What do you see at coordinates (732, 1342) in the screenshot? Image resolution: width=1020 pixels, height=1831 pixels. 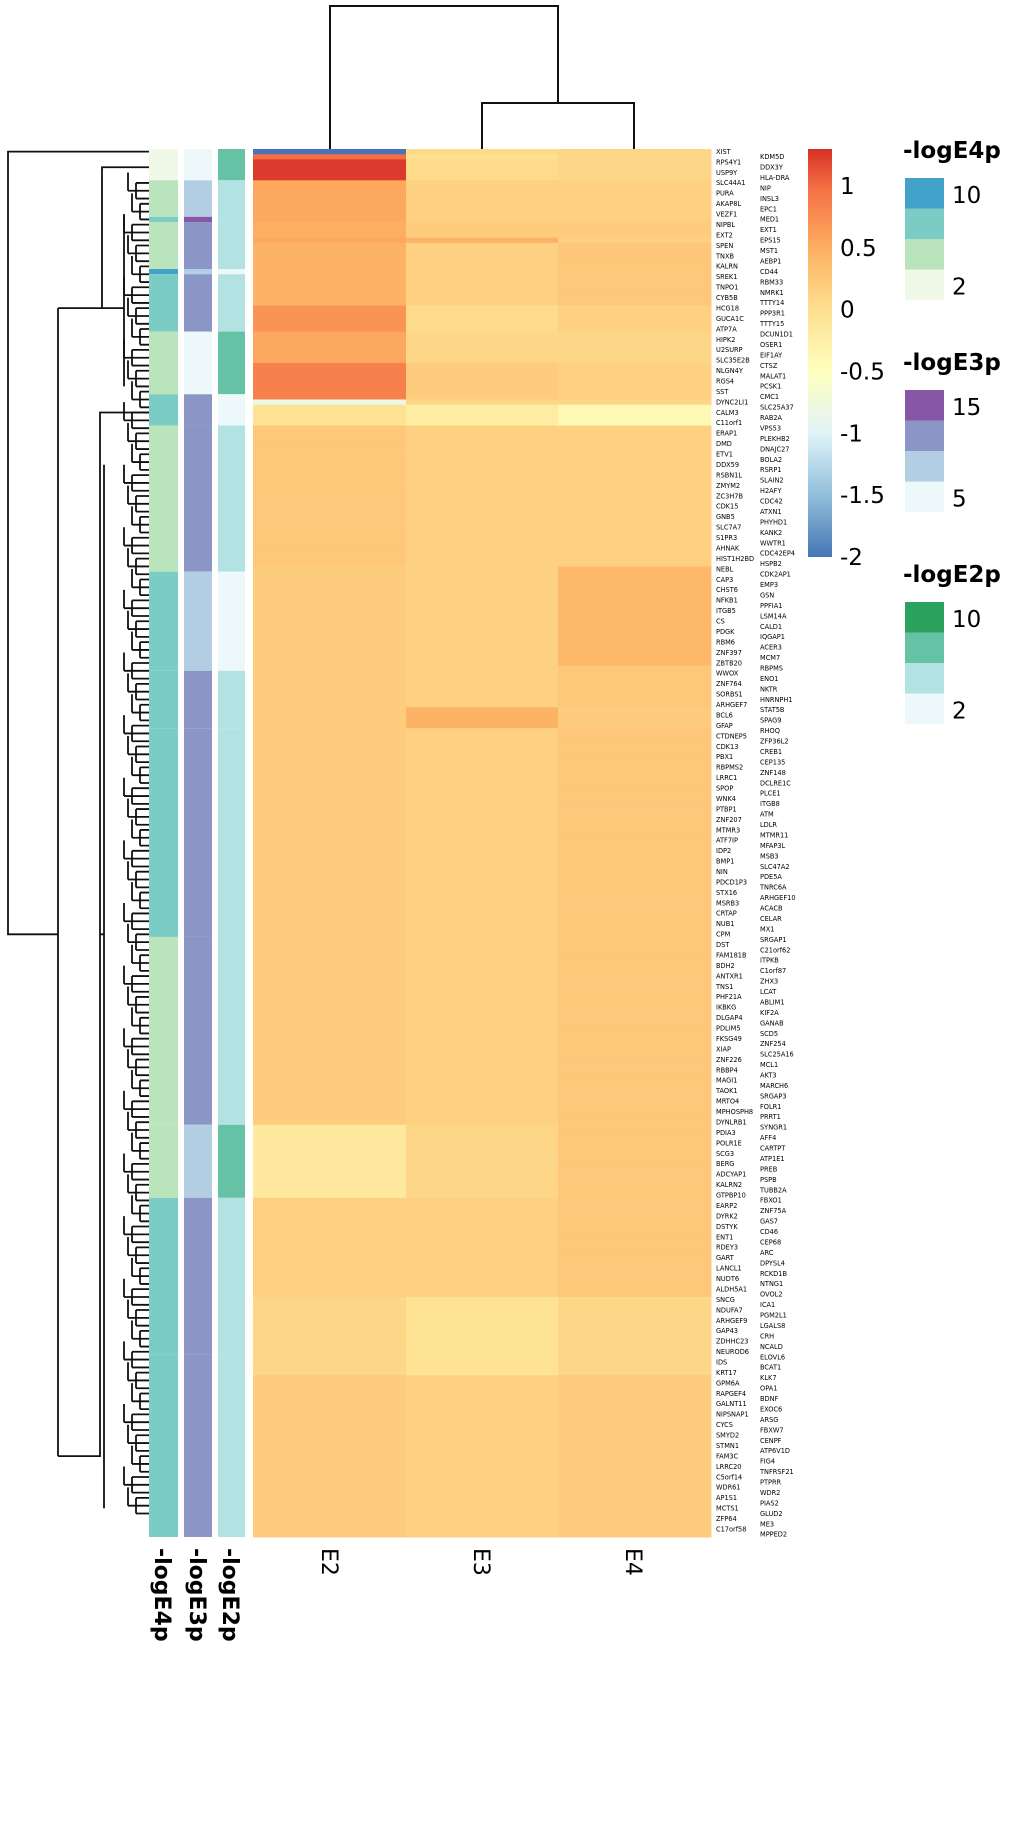 I see `gene-label: ZDHHC23` at bounding box center [732, 1342].